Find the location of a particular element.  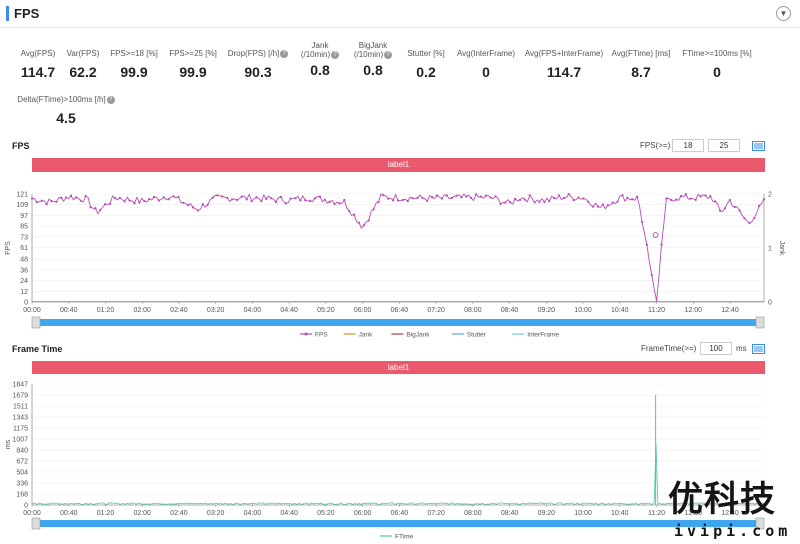

fps-zoom-slider-handle-left is located at coordinates (36, 322).